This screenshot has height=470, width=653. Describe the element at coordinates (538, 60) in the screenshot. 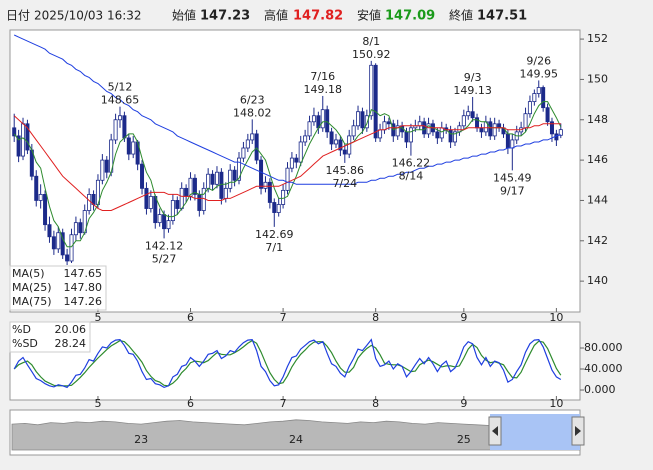

I see `annotation-date: 9/26` at that location.